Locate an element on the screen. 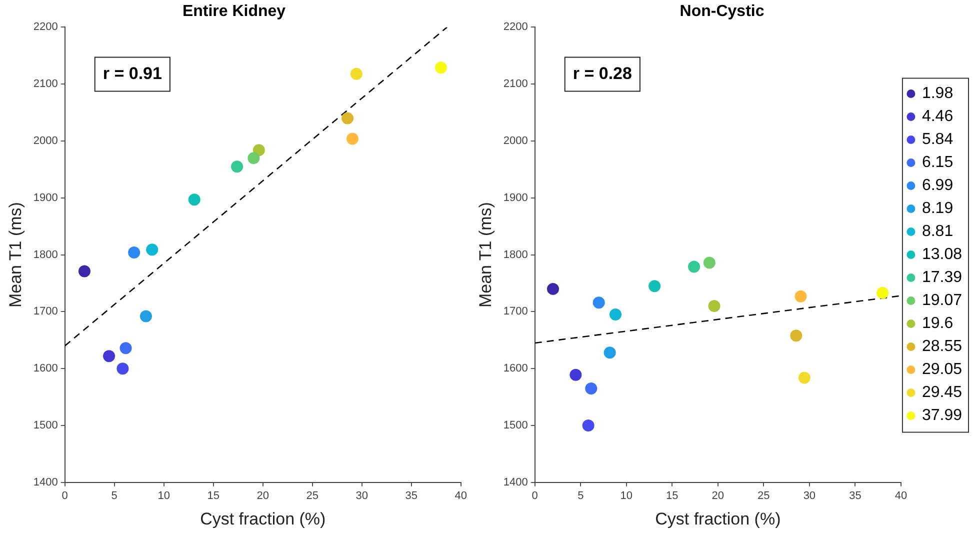  legend-label: 8.81 is located at coordinates (938, 231).